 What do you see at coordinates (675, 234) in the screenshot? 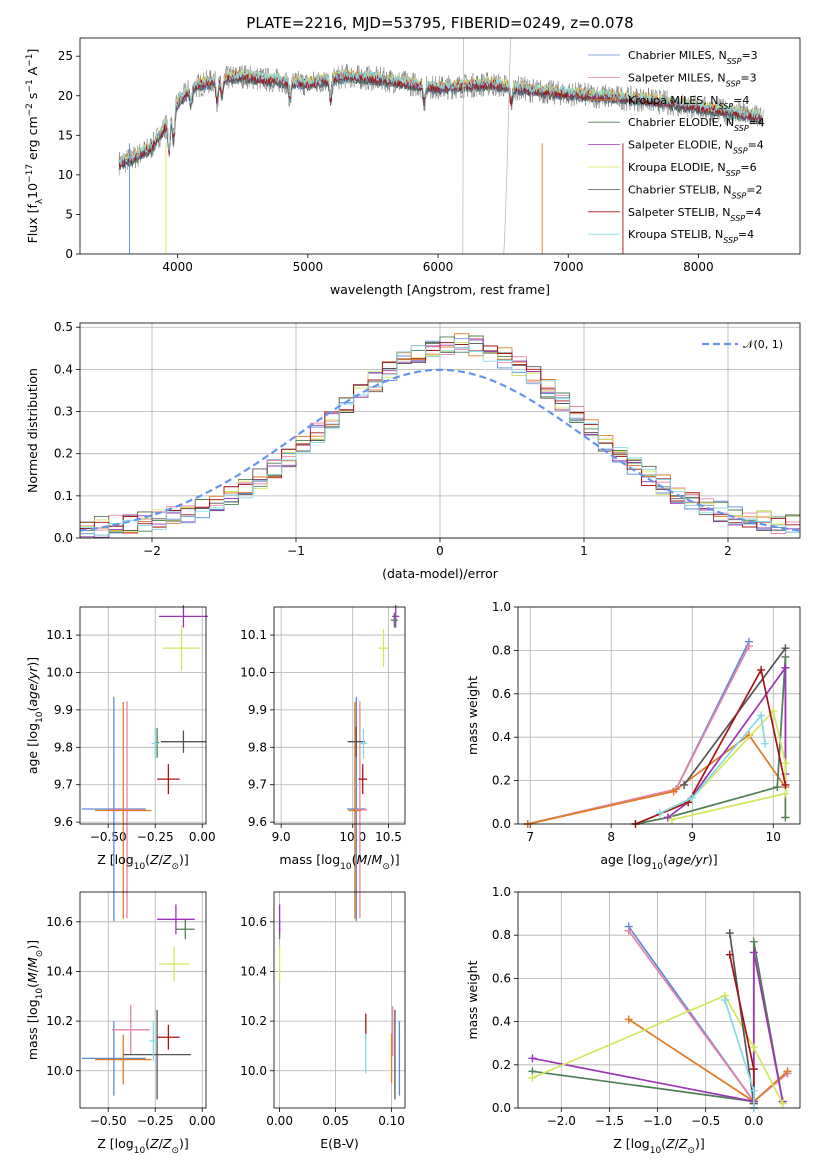
I see `legend-text: Kroupa STELIB, N` at bounding box center [675, 234].